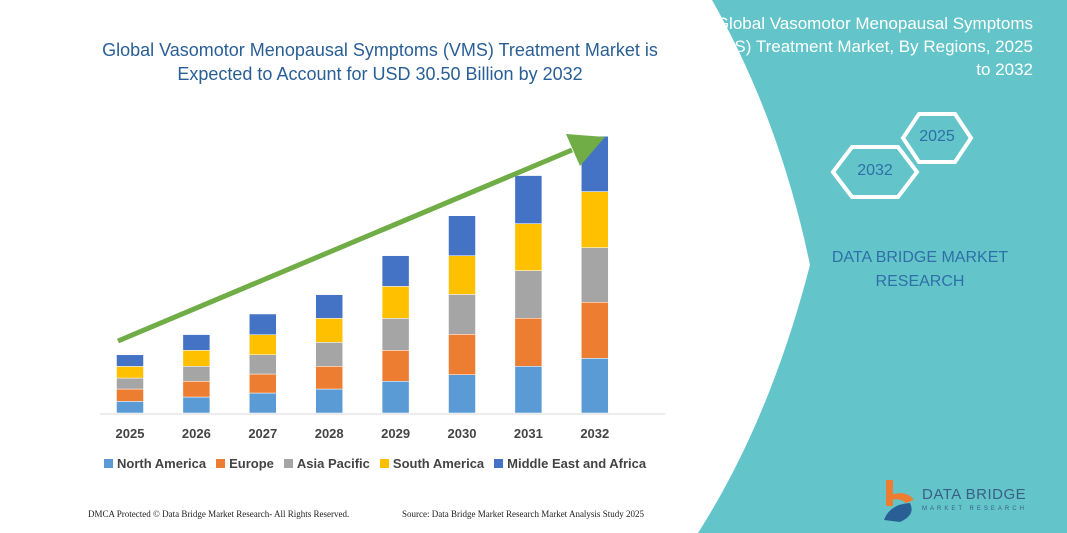 The image size is (1067, 533). I want to click on x-tick-2026: 2026, so click(196, 433).